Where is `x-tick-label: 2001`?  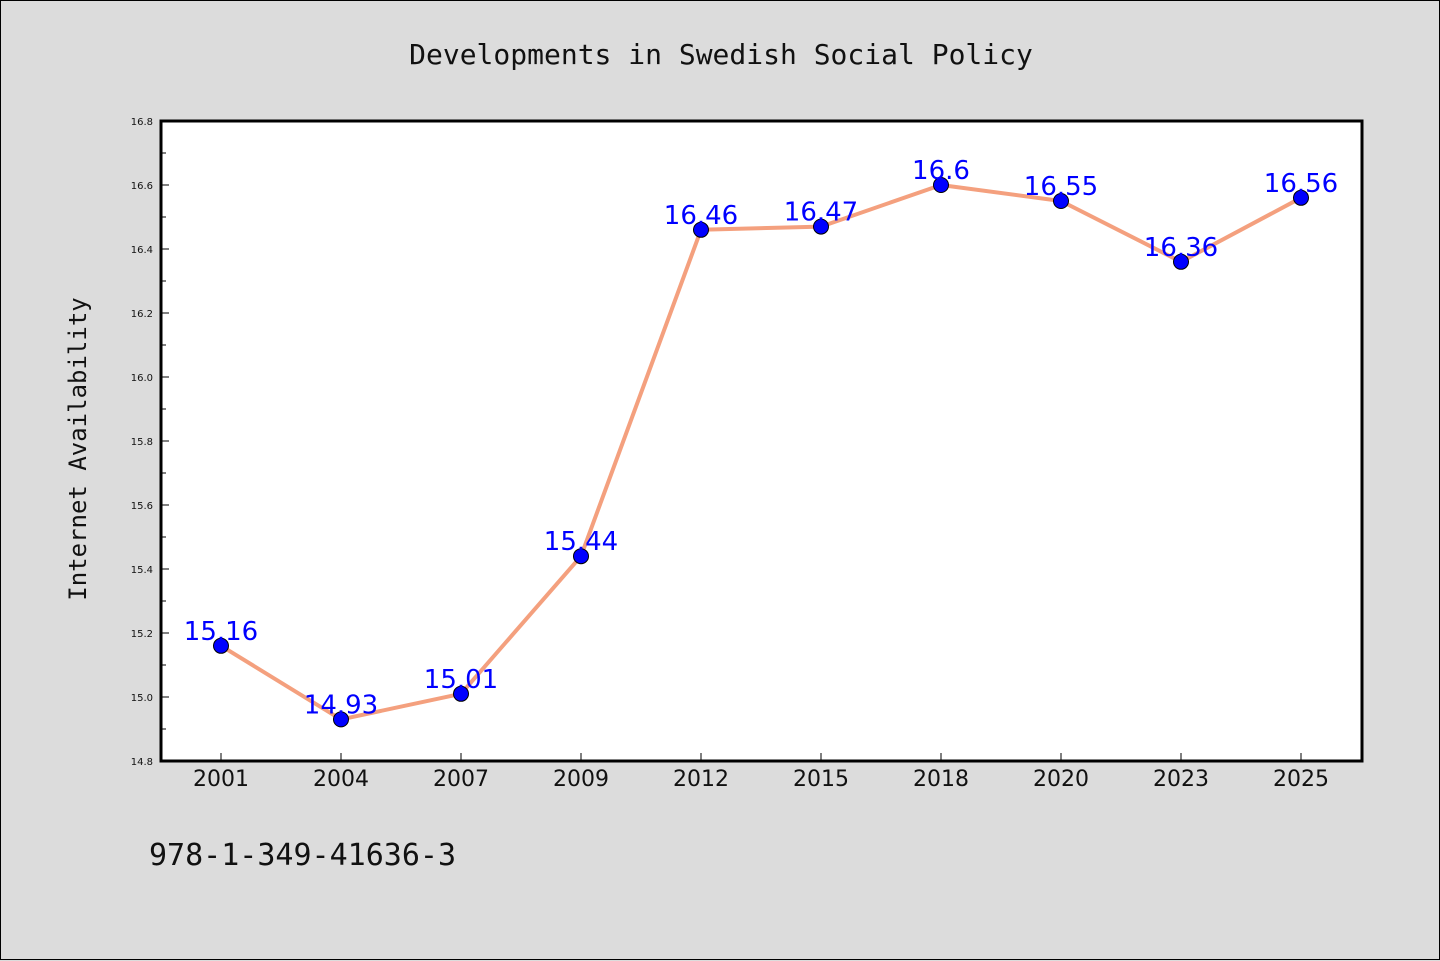 x-tick-label: 2001 is located at coordinates (221, 779).